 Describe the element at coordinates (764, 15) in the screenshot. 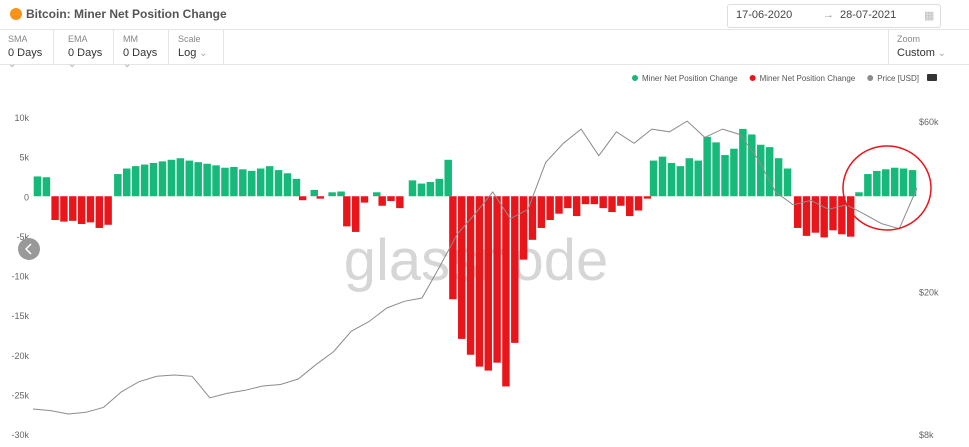

I see `date-from: 17-06-2020` at that location.